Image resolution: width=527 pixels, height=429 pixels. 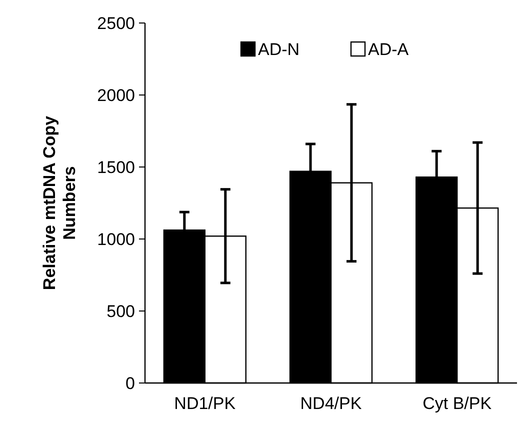 What do you see at coordinates (457, 403) in the screenshot?
I see `x-tick-label: Cyt B/PK` at bounding box center [457, 403].